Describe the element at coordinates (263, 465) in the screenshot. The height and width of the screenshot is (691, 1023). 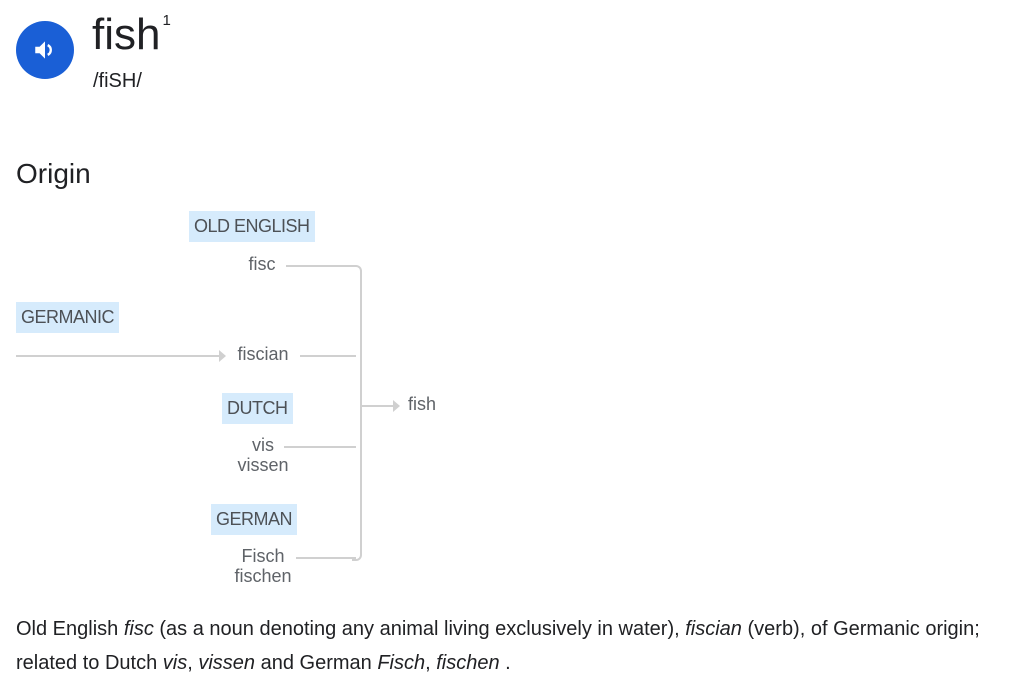
I see `word-vissen: vissen` at that location.